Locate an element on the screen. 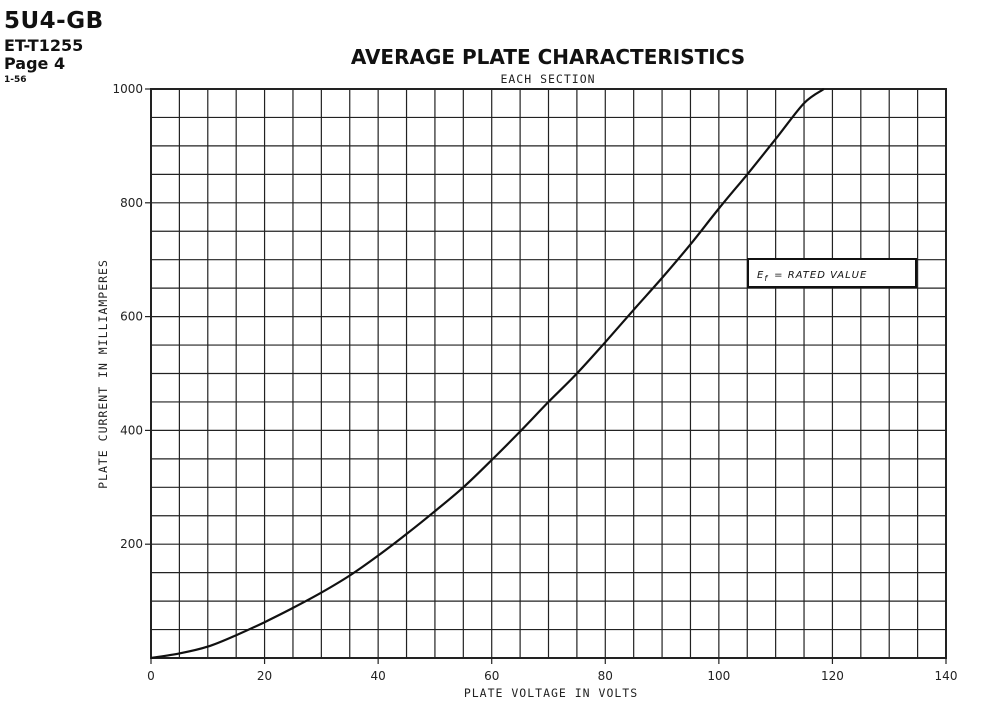  x-tick-label: 100 is located at coordinates (718, 676).